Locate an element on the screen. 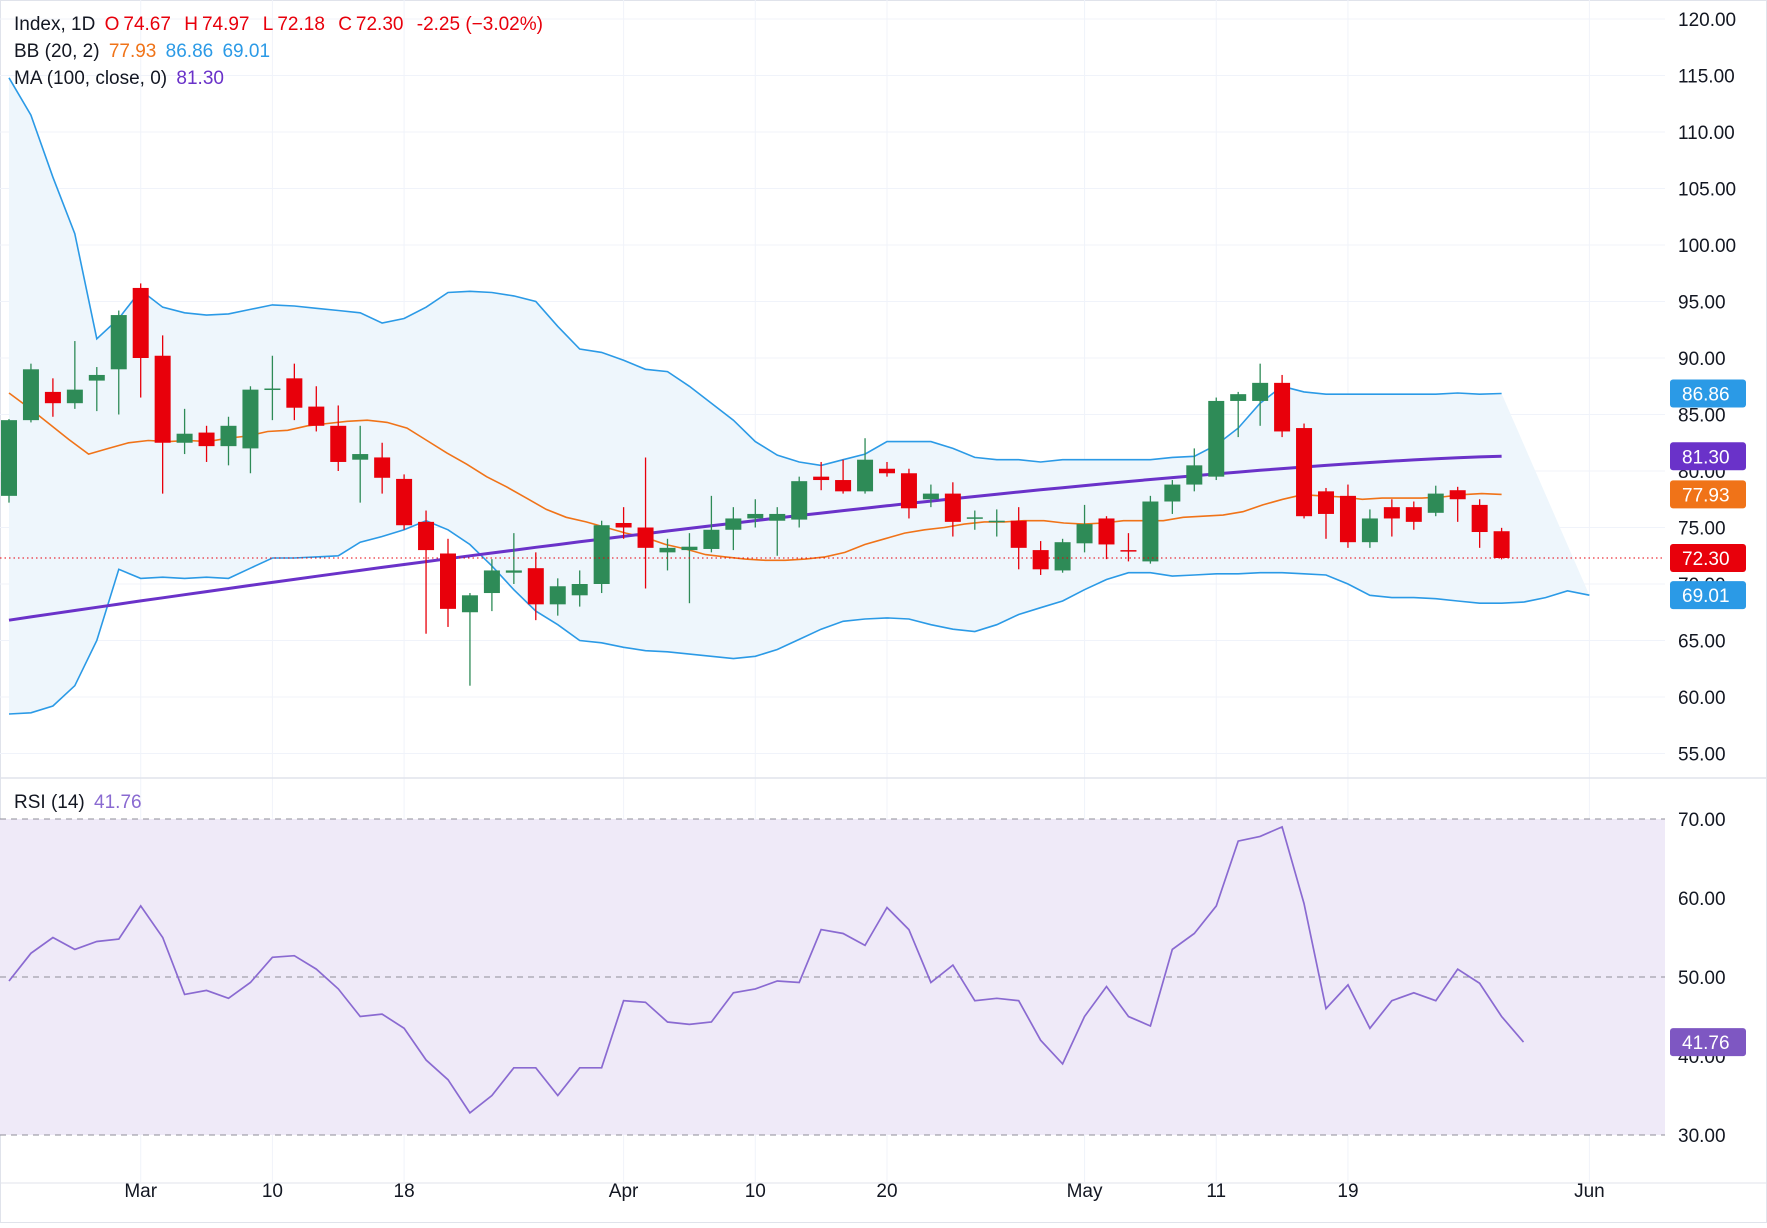  high-value: H 74.97 is located at coordinates (218, 24).